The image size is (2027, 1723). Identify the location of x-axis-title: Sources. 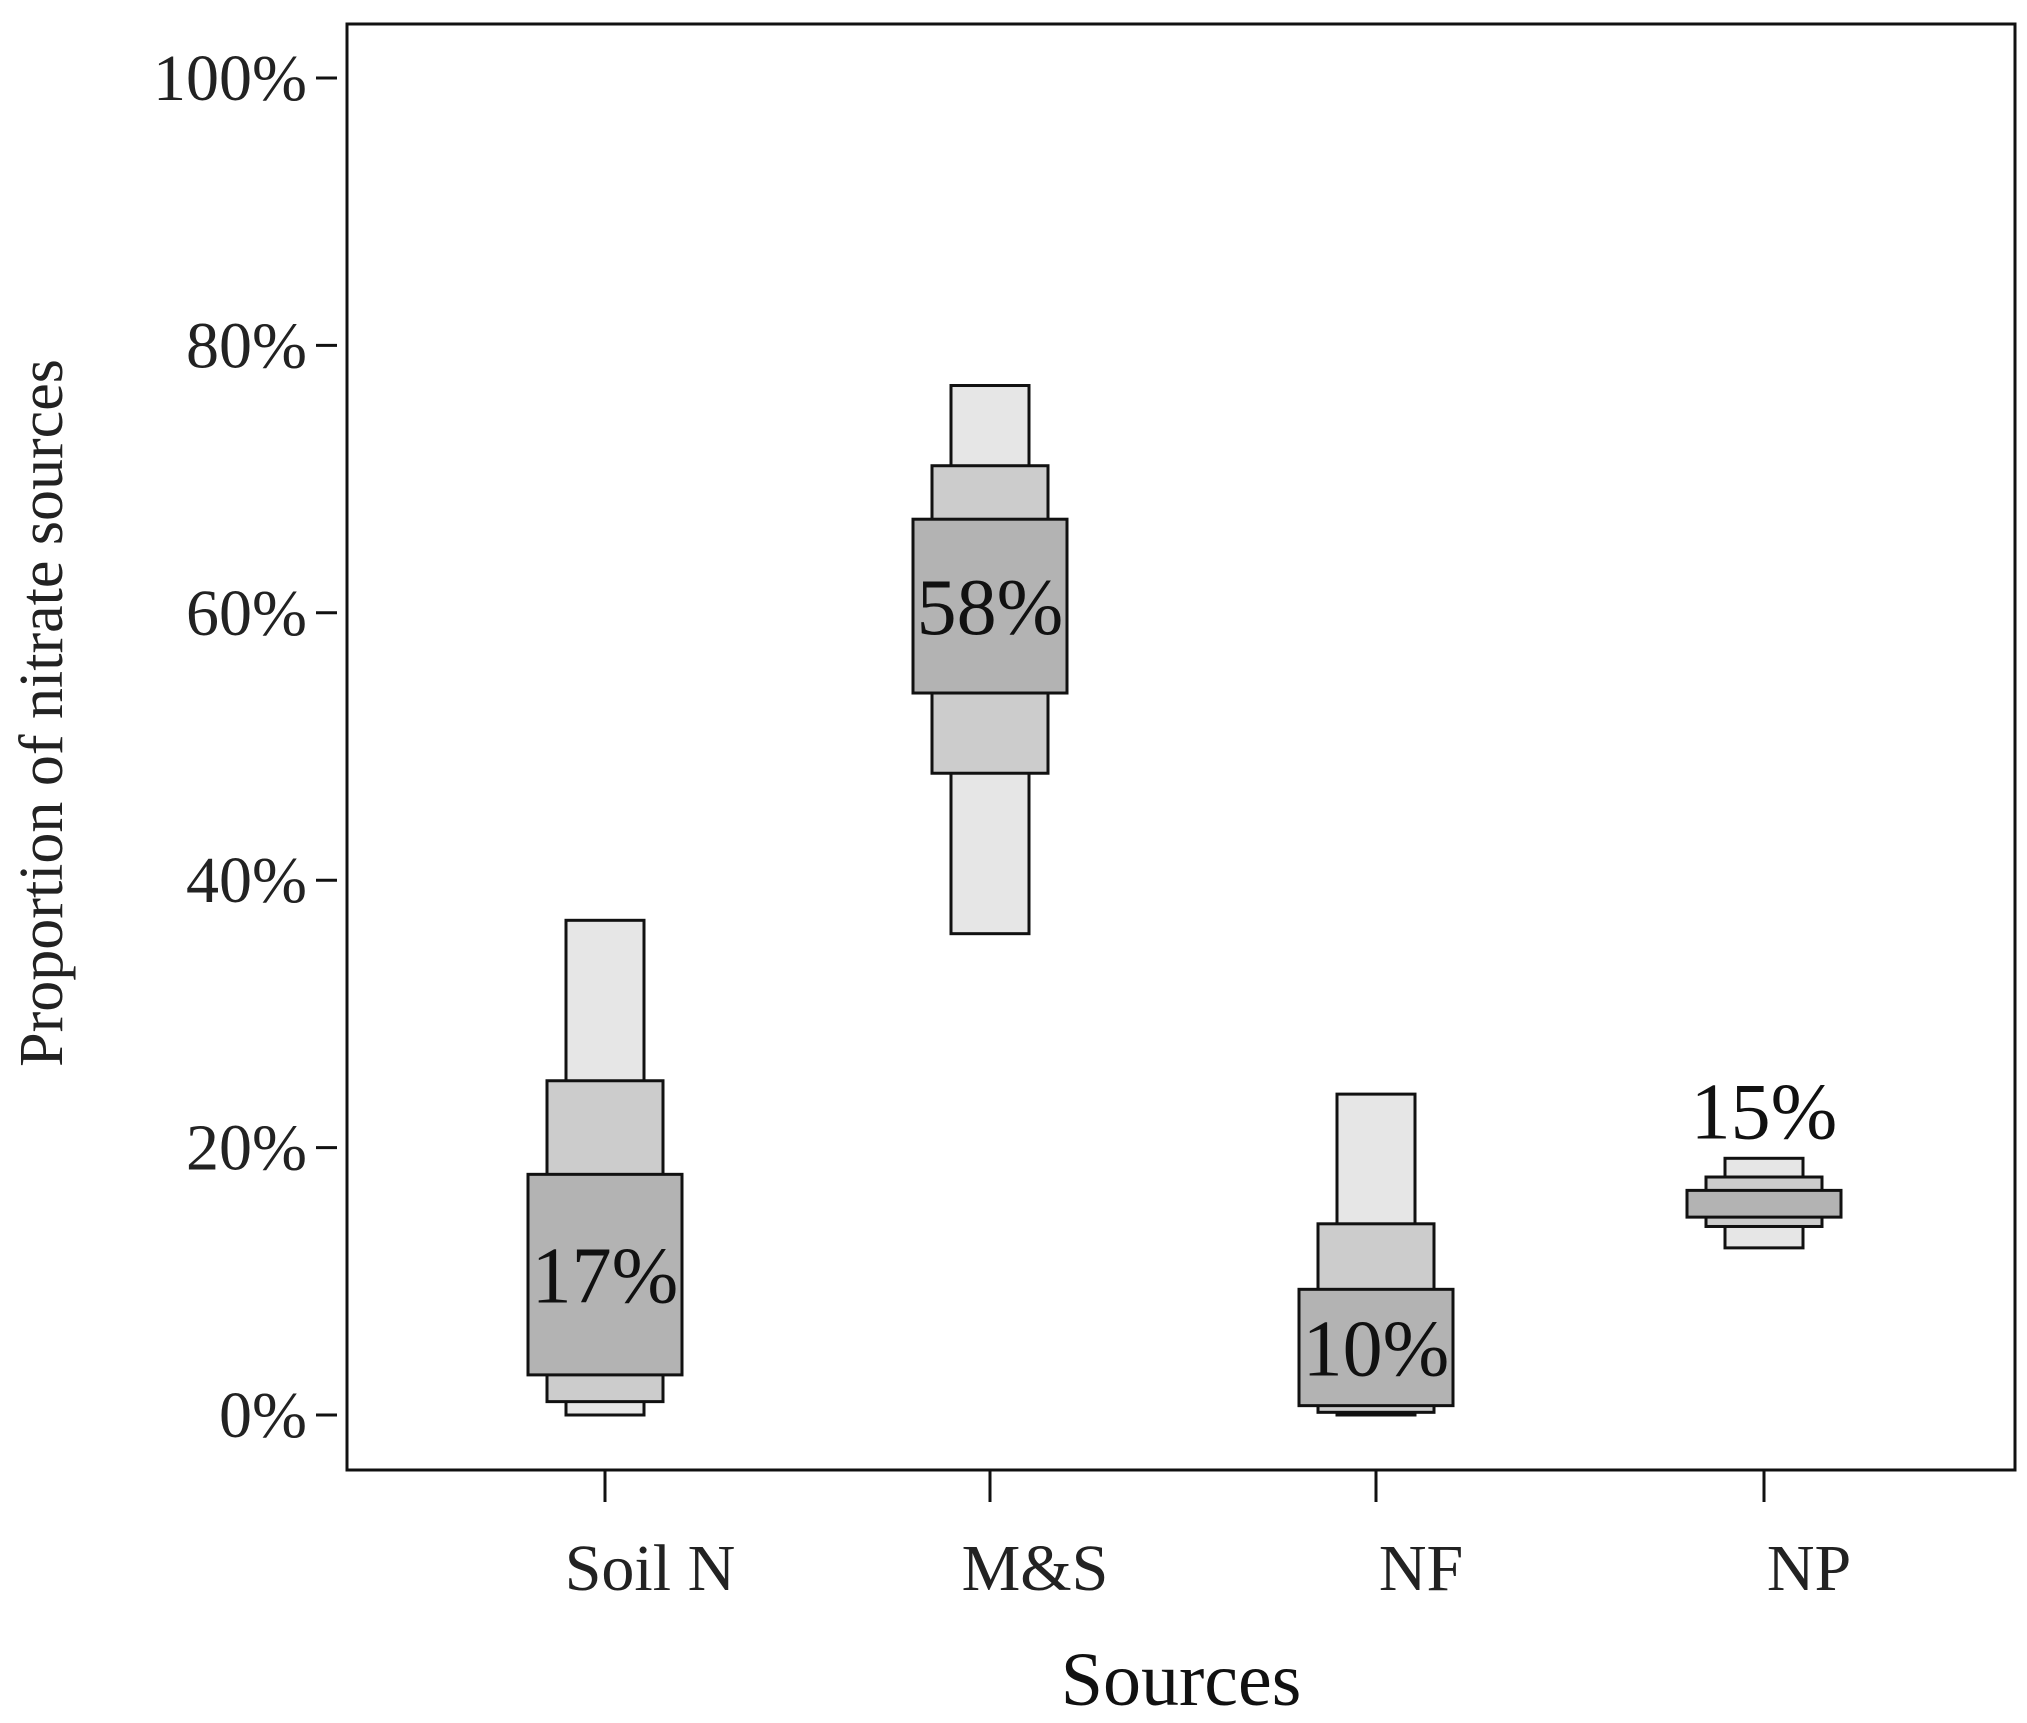
(1181, 1680).